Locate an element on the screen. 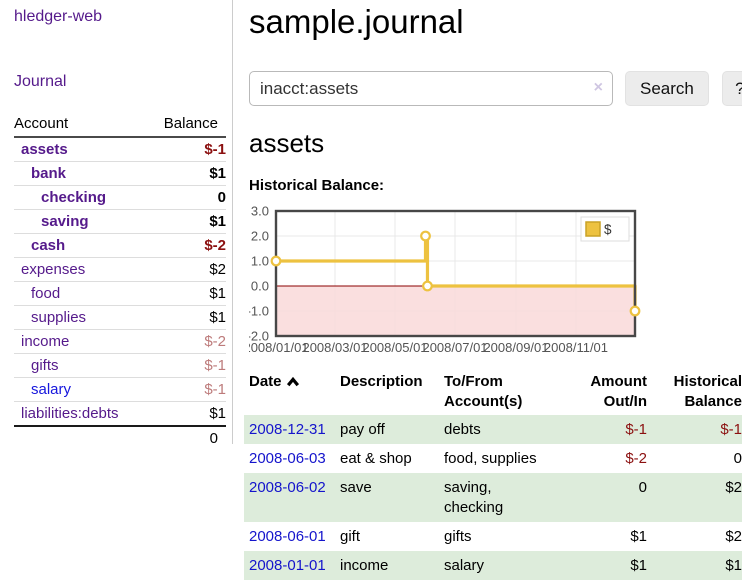  svg-text: 2008/09/01 is located at coordinates (515, 347).